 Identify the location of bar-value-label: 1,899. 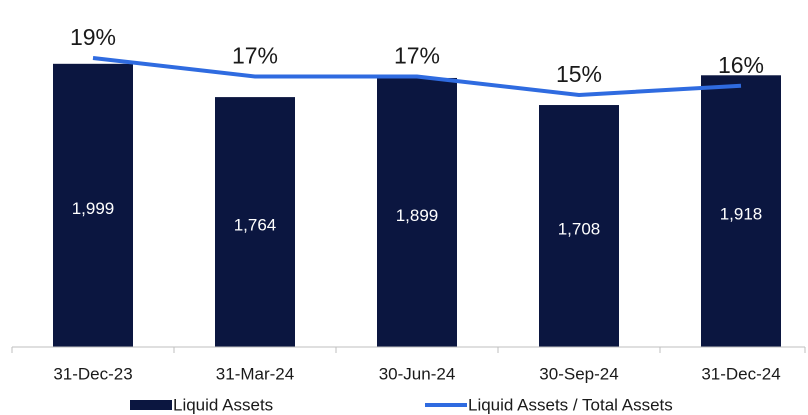
(417, 215).